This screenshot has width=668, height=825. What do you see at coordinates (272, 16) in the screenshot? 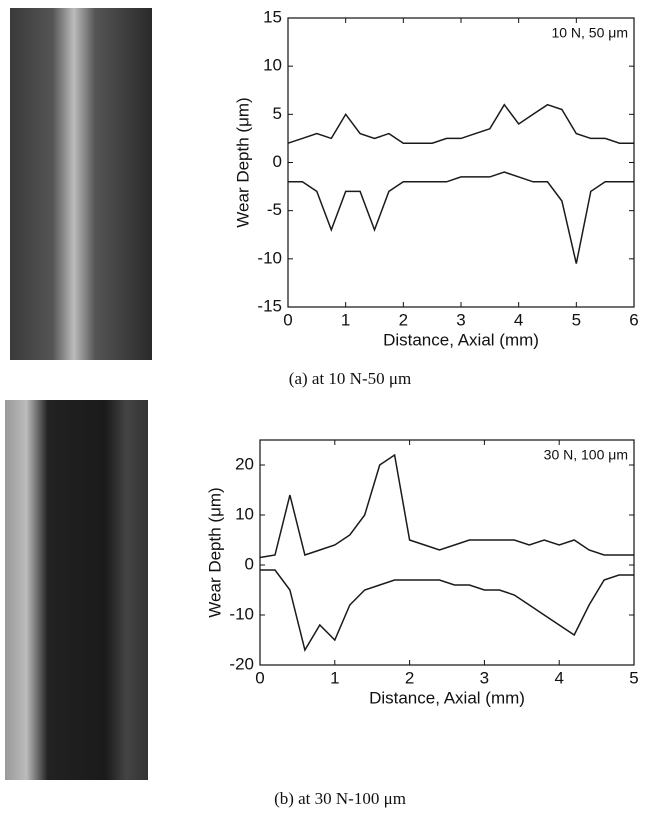
I see `y-tick-label: 15` at bounding box center [272, 16].